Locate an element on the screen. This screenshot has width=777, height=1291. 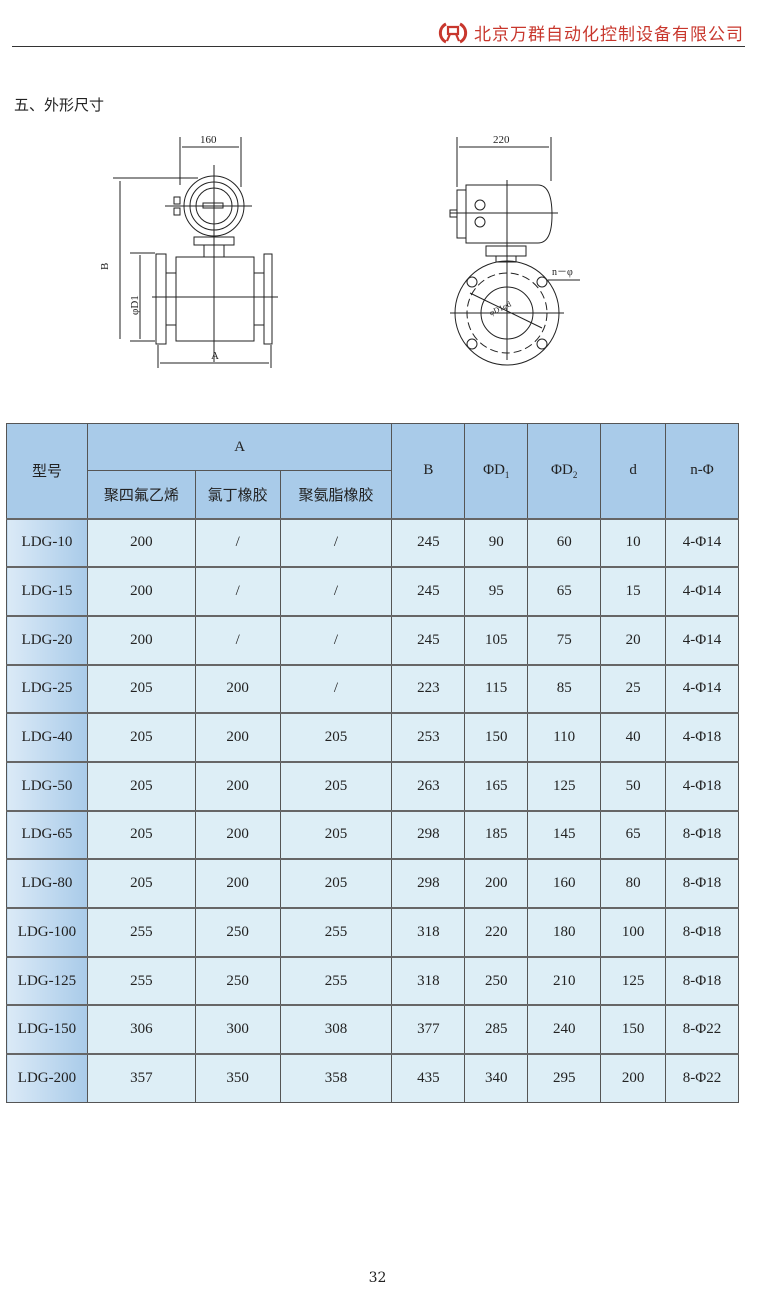
value-cell: 220 is located at coordinates (496, 932).